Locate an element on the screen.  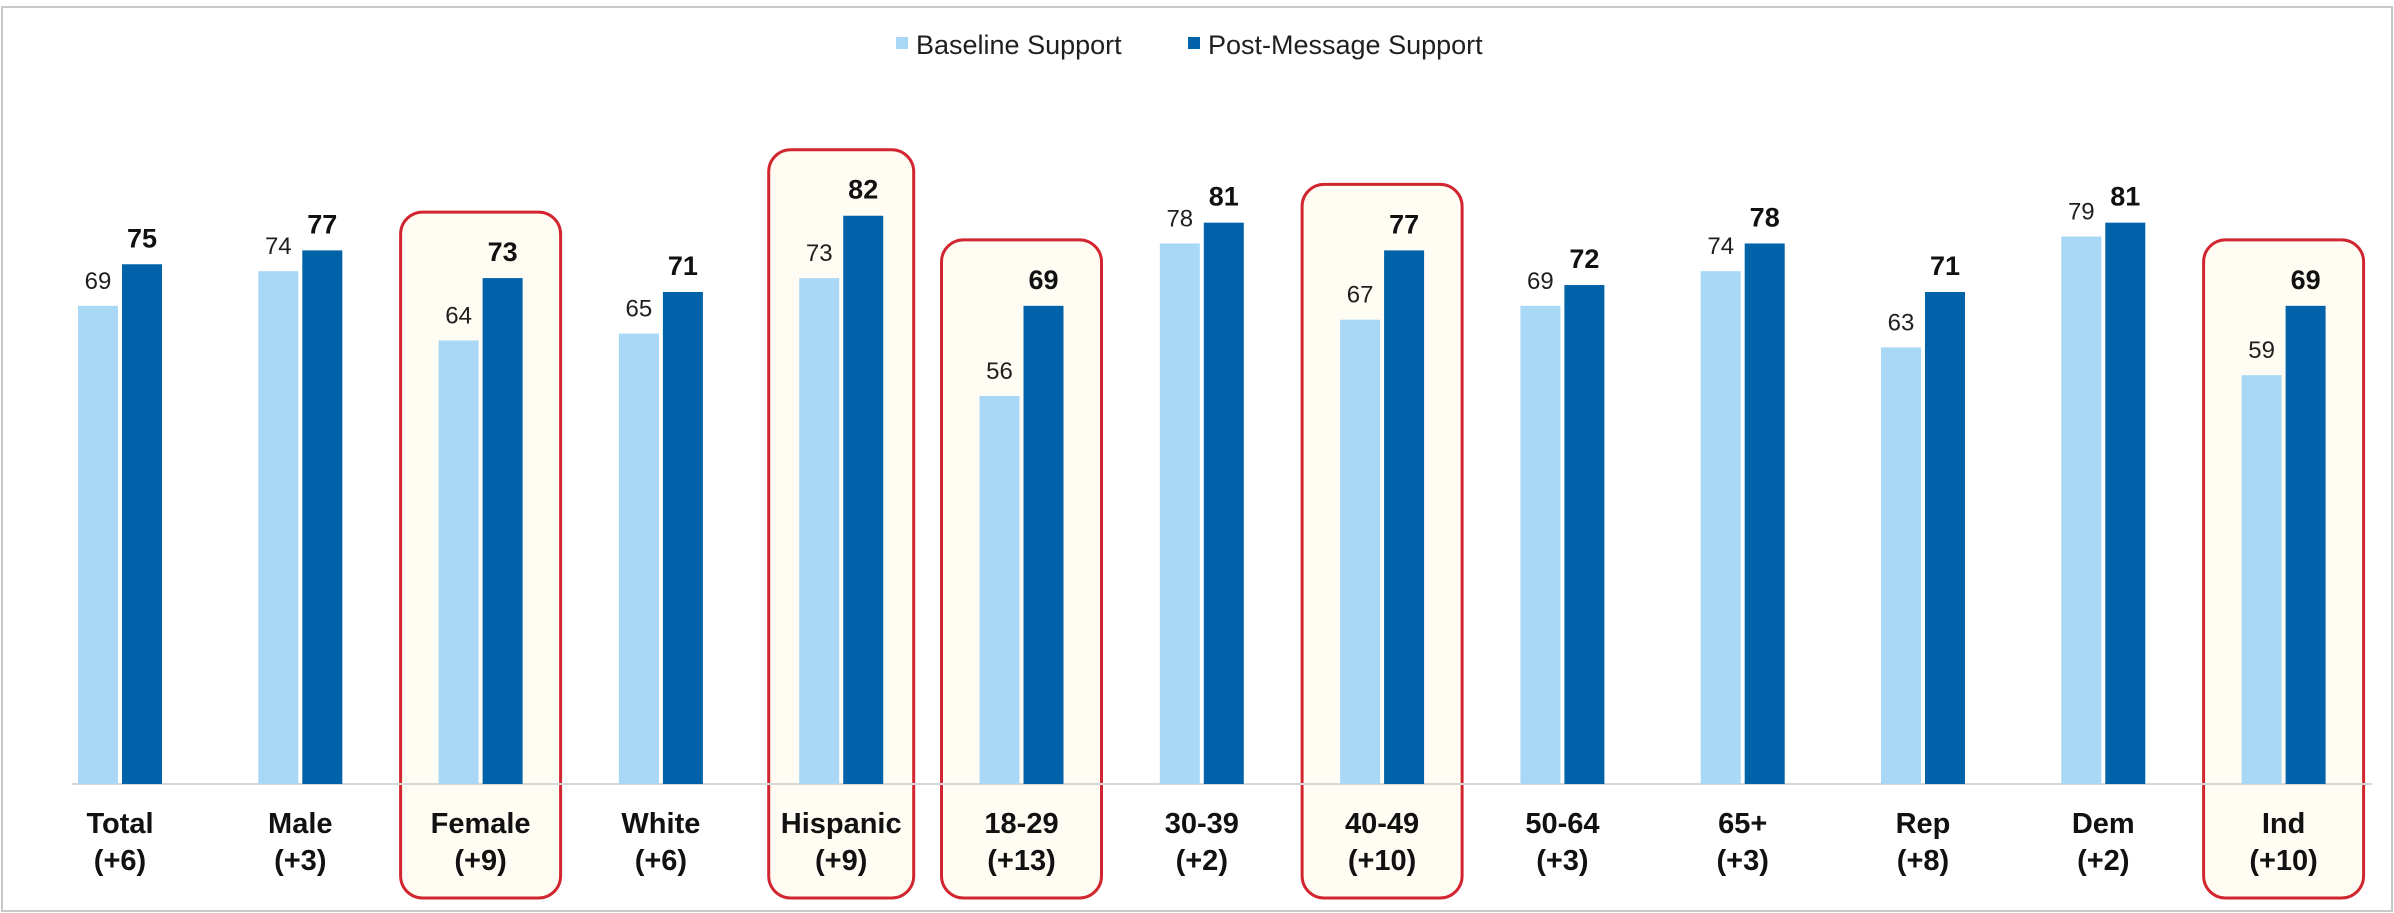
change-label-total: (+6) is located at coordinates (120, 861).